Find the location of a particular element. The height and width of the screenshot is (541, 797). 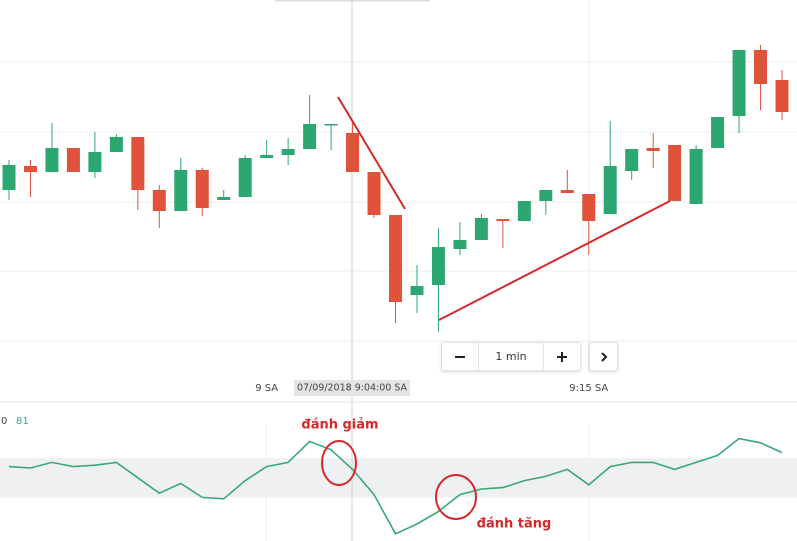

next-box is located at coordinates (603, 356).